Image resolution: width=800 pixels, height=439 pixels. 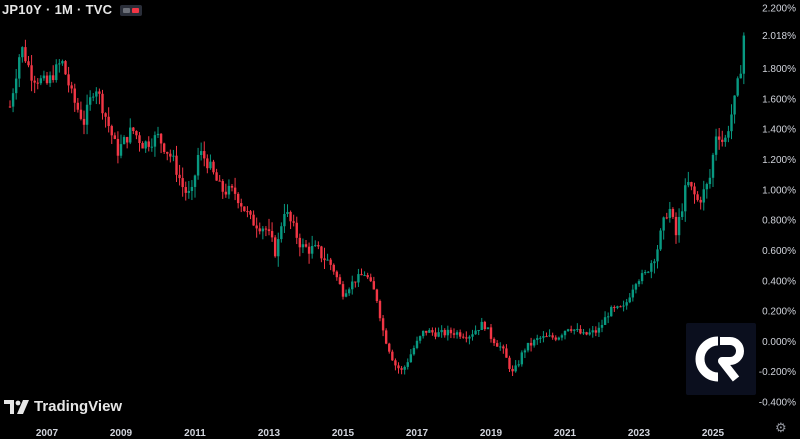 What do you see at coordinates (779, 160) in the screenshot?
I see `y-tick-label: 1.200%` at bounding box center [779, 160].